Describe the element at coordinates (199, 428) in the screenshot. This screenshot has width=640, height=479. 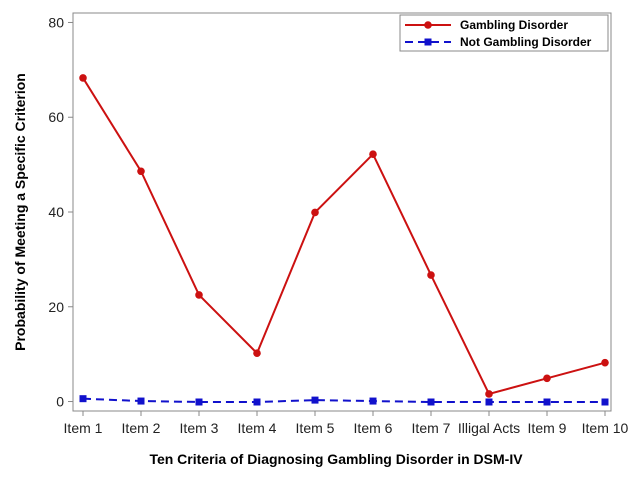
I see `x-tick-label: Item 3` at that location.